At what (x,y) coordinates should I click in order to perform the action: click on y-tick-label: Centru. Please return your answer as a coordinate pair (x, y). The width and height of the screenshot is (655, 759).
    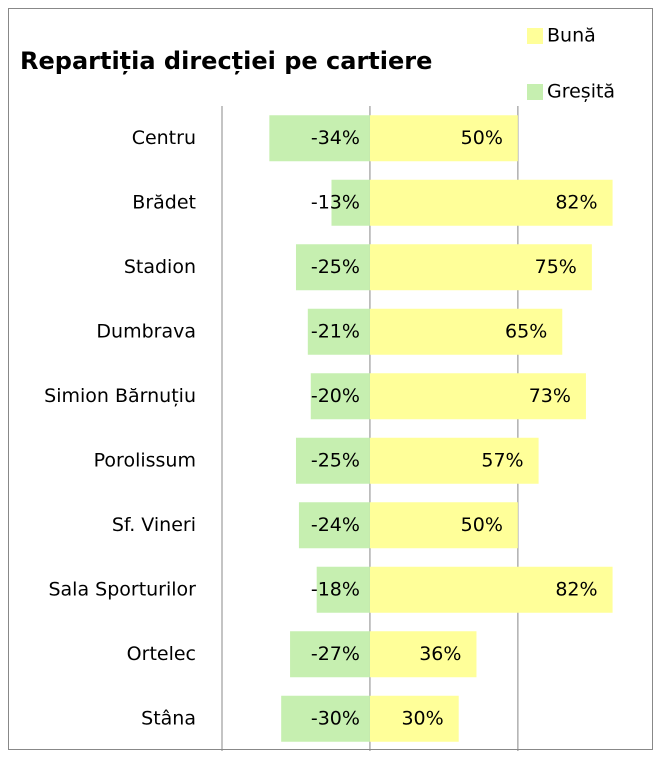
    Looking at the image, I should click on (164, 138).